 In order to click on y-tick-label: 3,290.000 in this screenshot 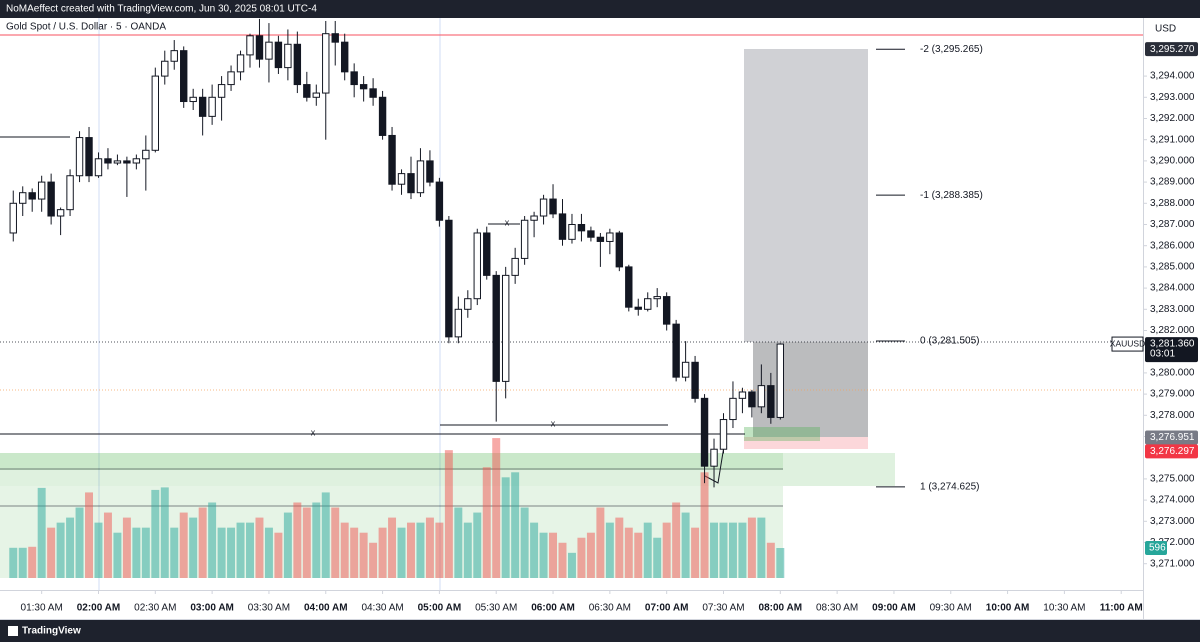, I will do `click(1172, 161)`.